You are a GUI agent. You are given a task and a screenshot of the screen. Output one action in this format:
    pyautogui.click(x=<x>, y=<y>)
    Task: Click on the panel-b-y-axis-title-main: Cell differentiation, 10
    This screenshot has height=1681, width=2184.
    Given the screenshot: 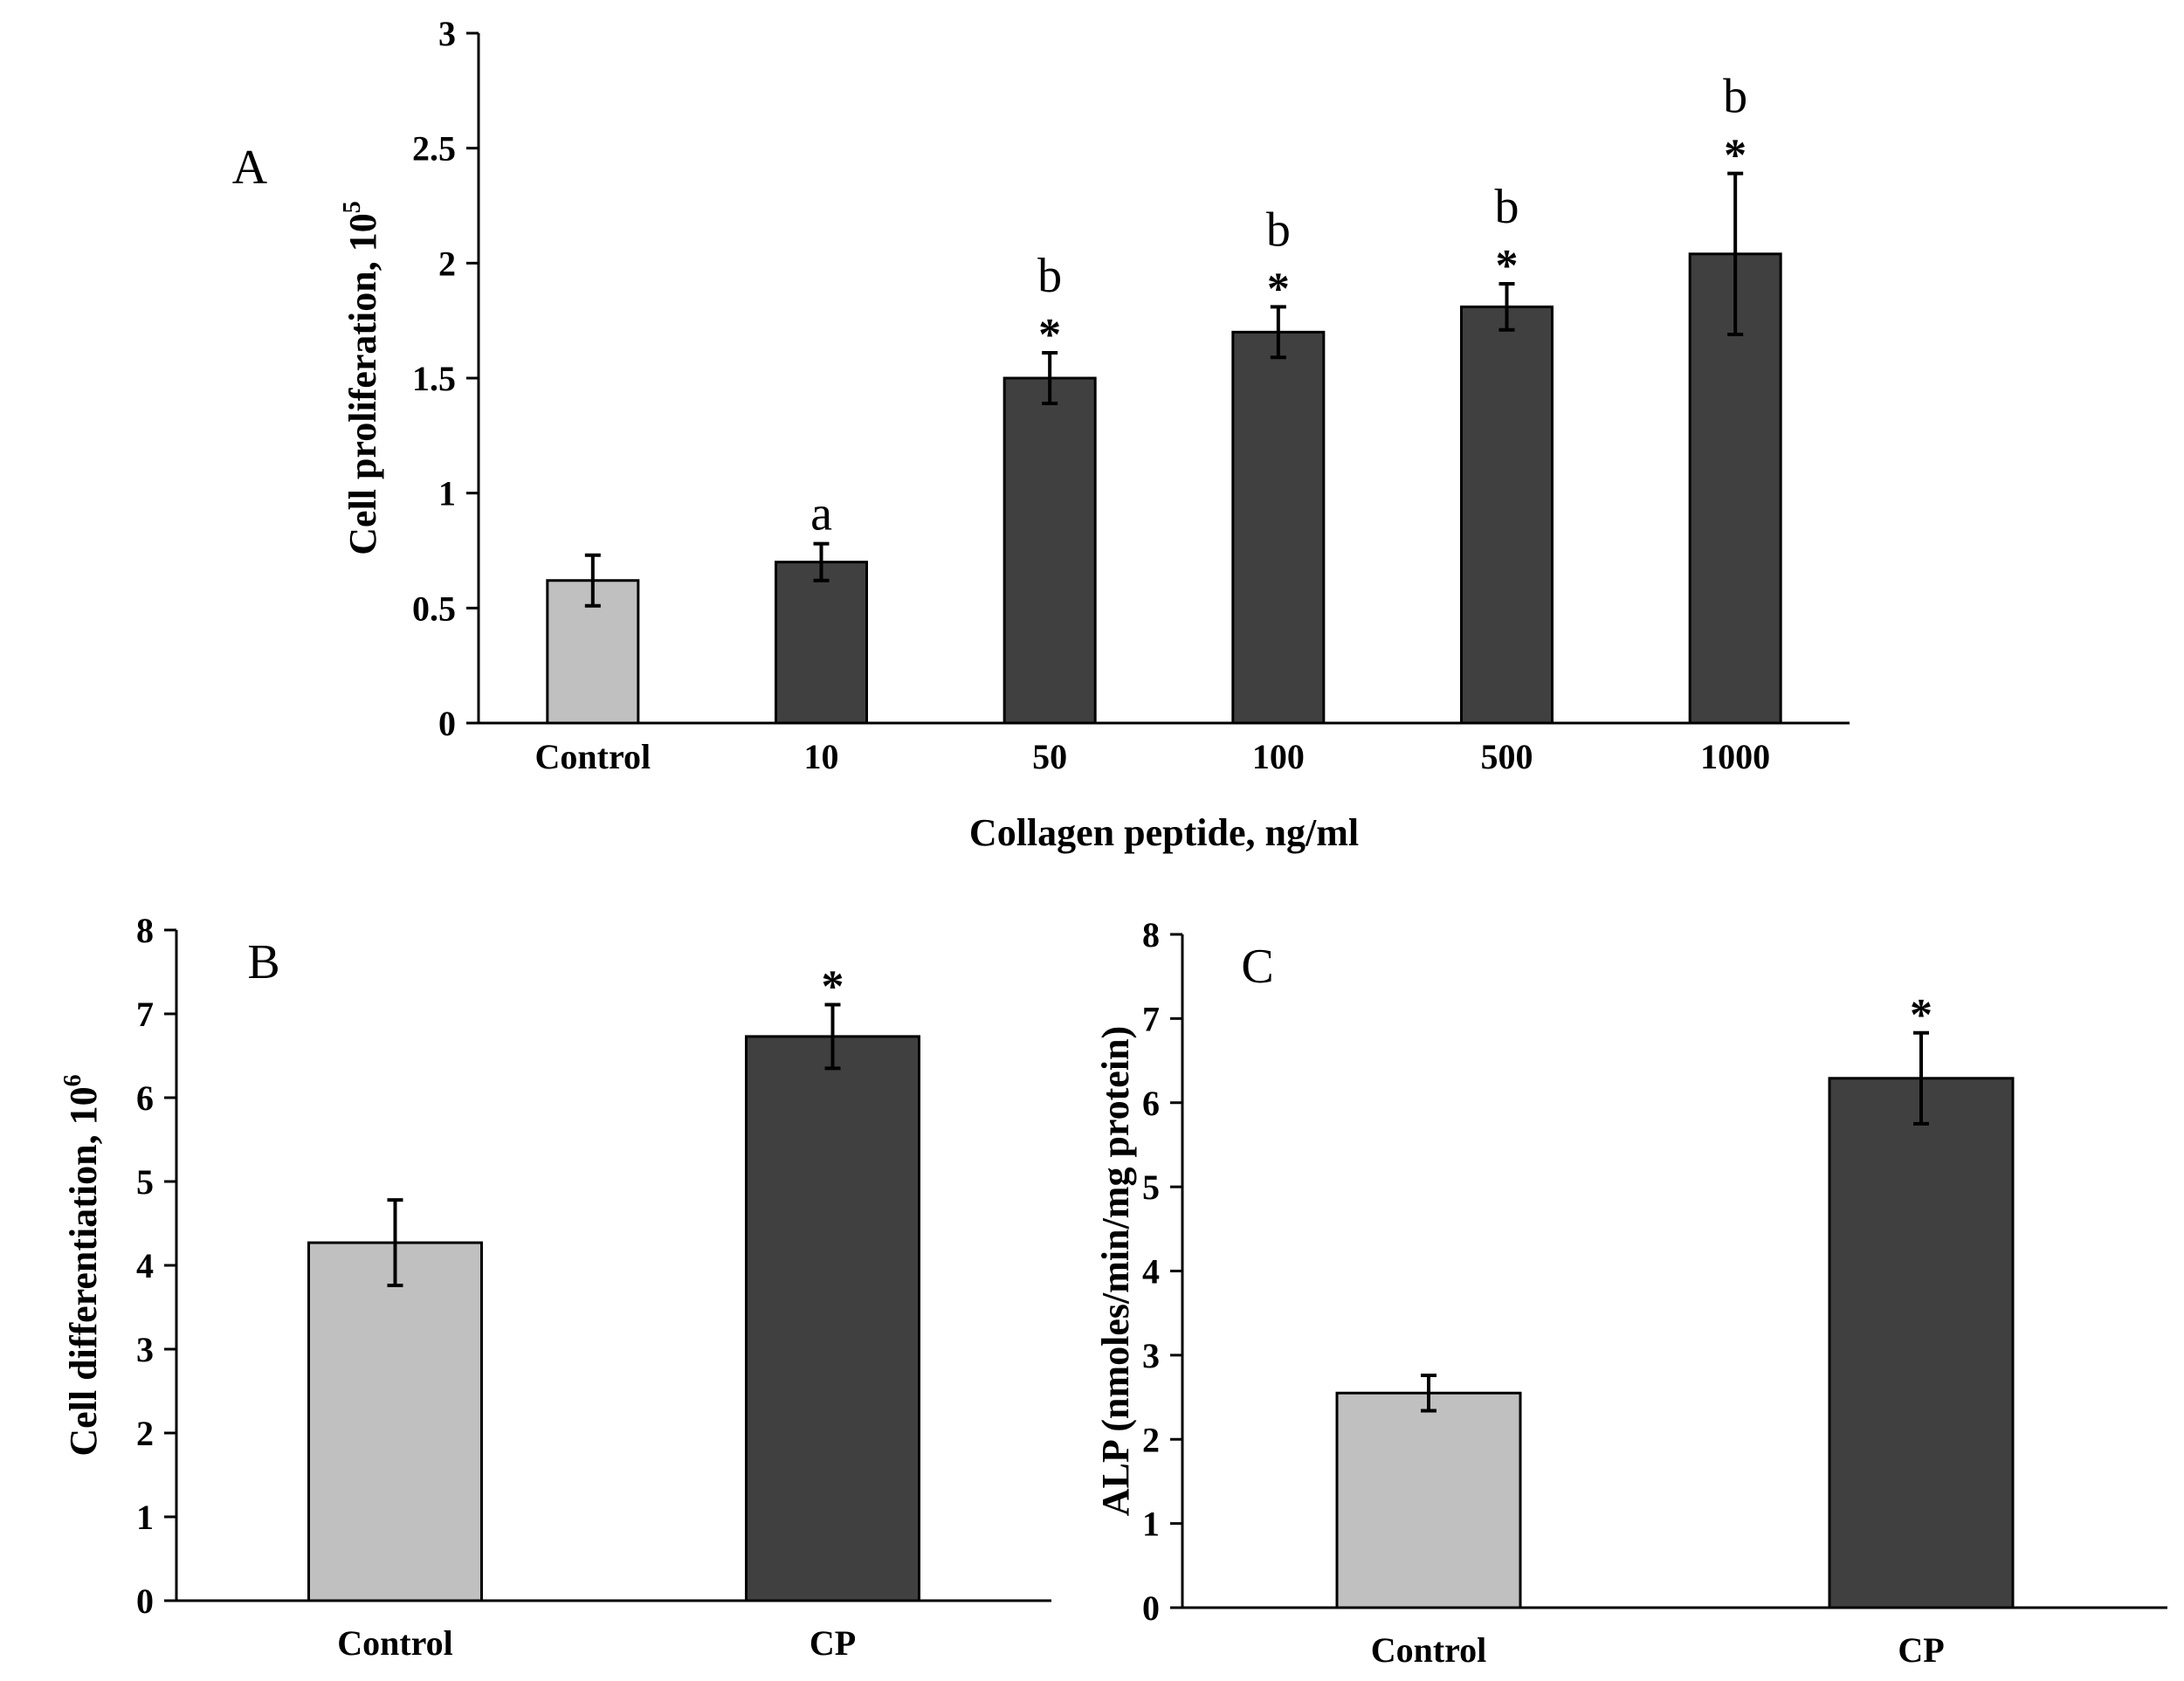 What is the action you would take?
    pyautogui.click(x=83, y=1271)
    